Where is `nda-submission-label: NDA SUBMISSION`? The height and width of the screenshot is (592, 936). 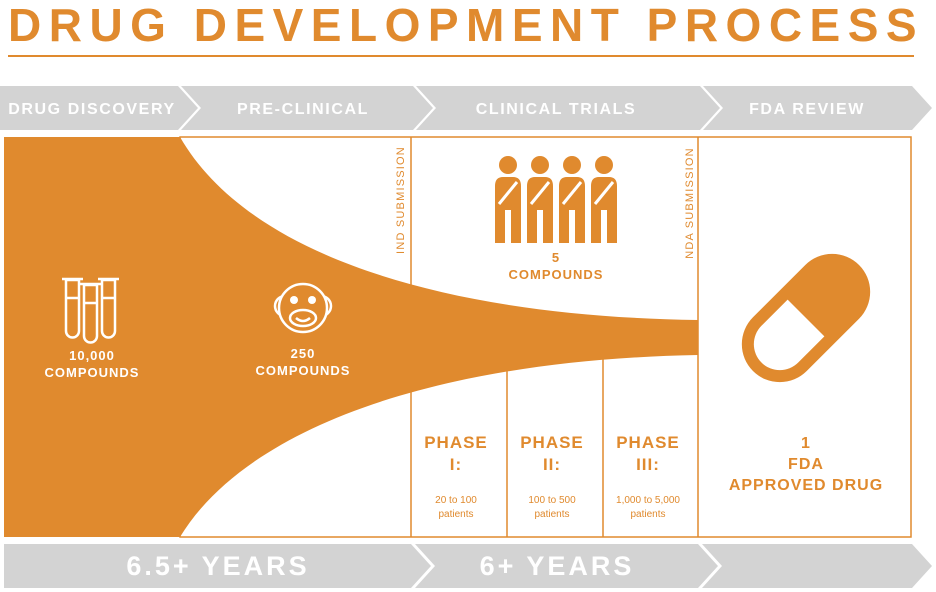
nda-submission-label: NDA SUBMISSION is located at coordinates (690, 203).